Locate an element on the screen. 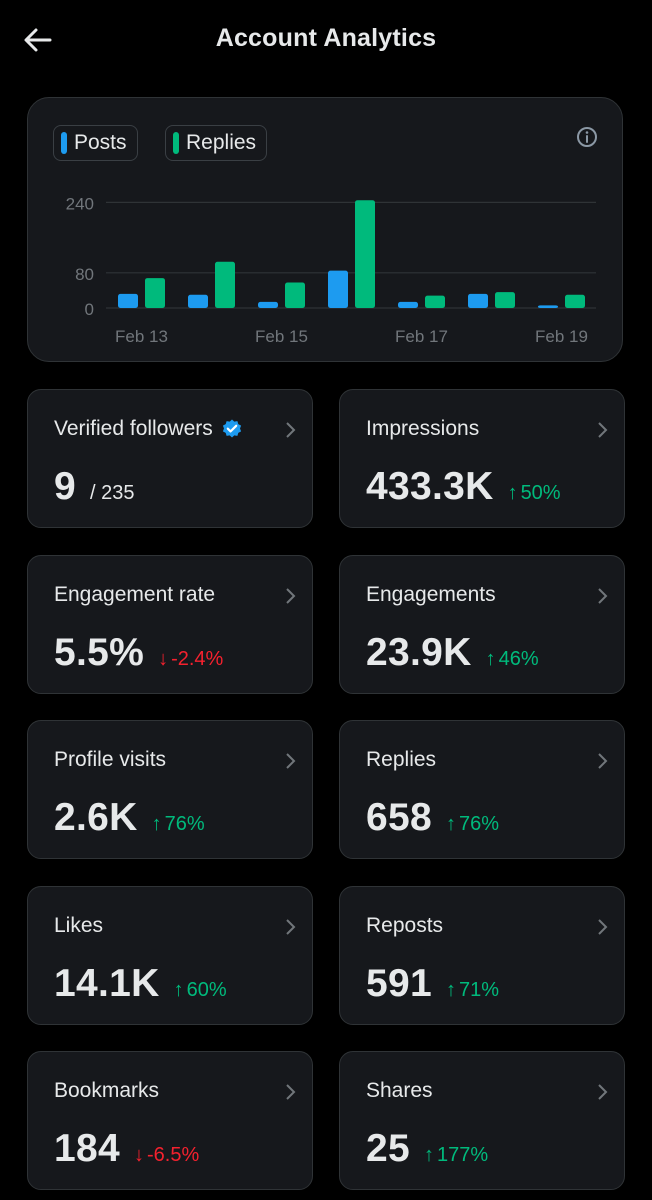  metric-change: ↑ 177% is located at coordinates (456, 1155).